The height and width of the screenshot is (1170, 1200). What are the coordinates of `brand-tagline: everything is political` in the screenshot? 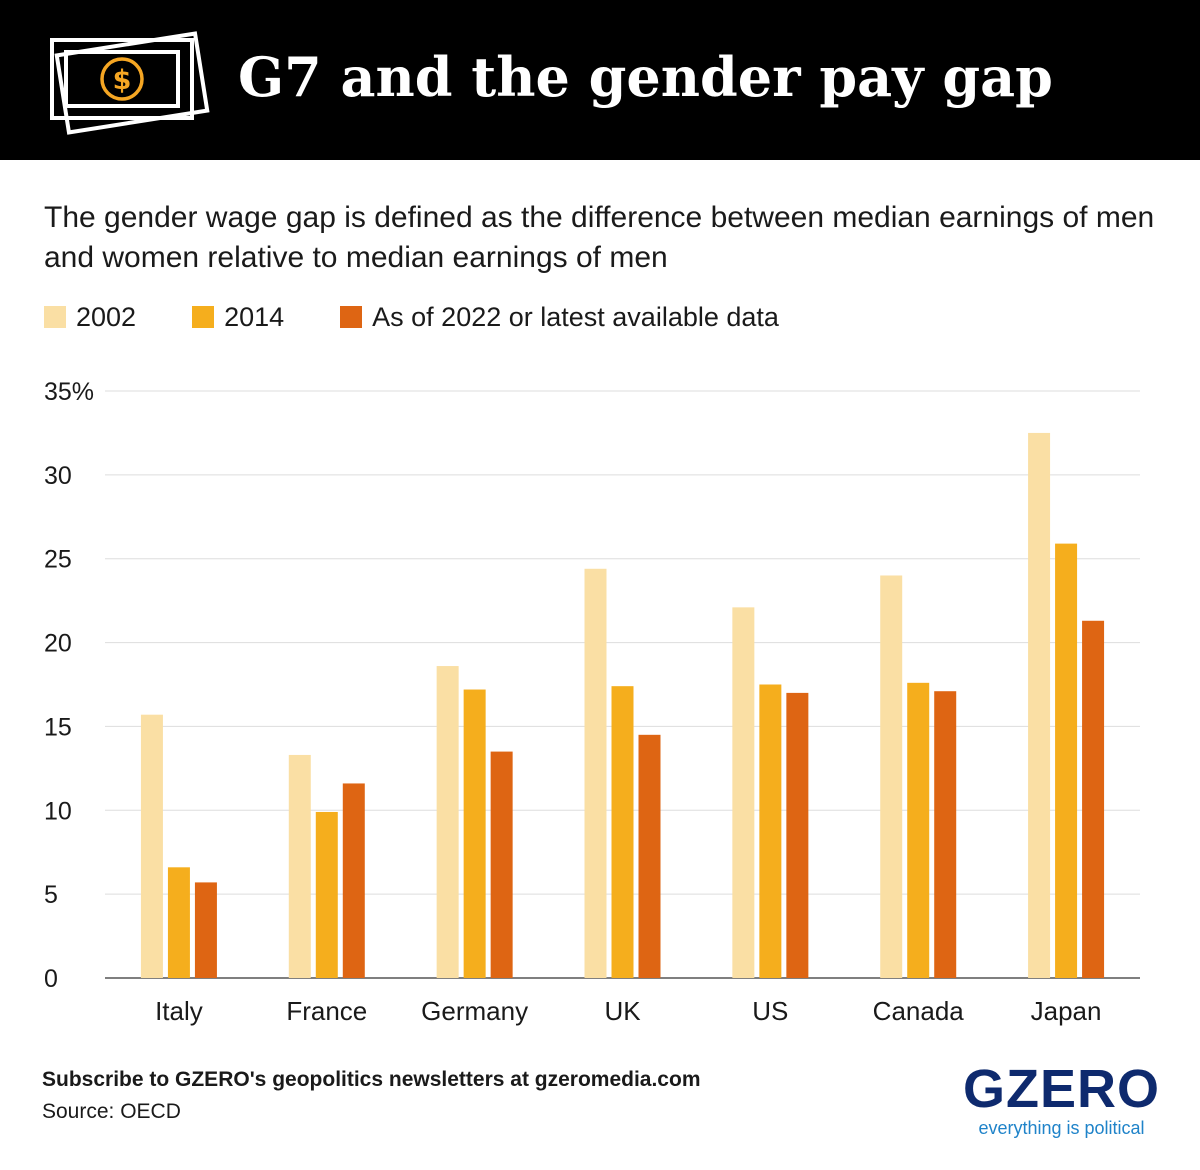 It's located at (1061, 1128).